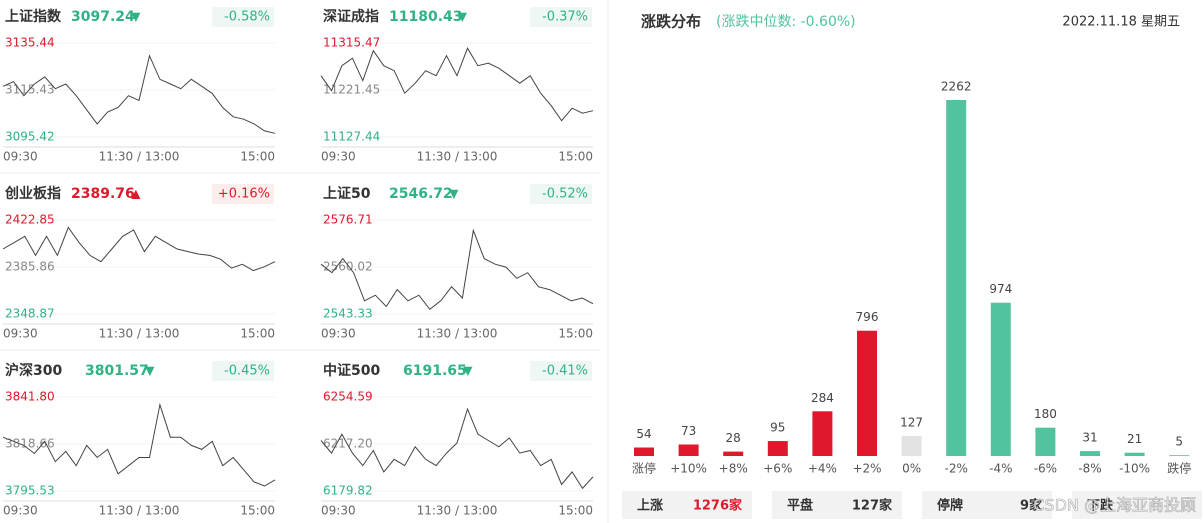 This screenshot has width=1204, height=523. Describe the element at coordinates (733, 438) in the screenshot. I see `value-label: 28` at that location.